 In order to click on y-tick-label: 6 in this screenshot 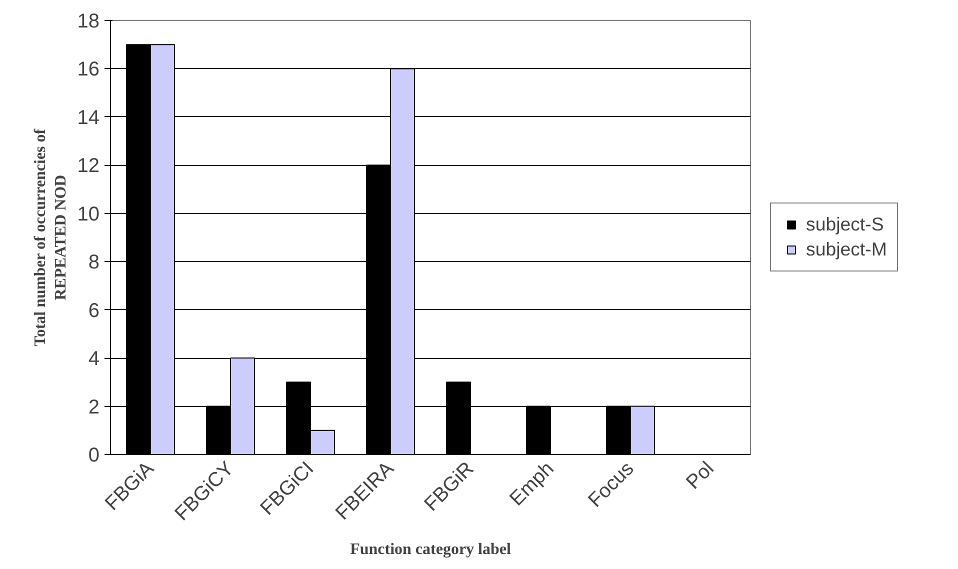, I will do `click(94, 311)`.